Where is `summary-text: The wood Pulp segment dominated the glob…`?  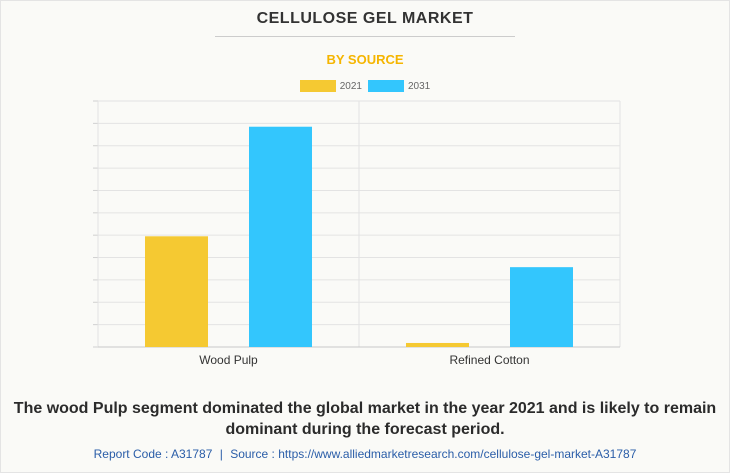
summary-text: The wood Pulp segment dominated the glob… is located at coordinates (365, 419).